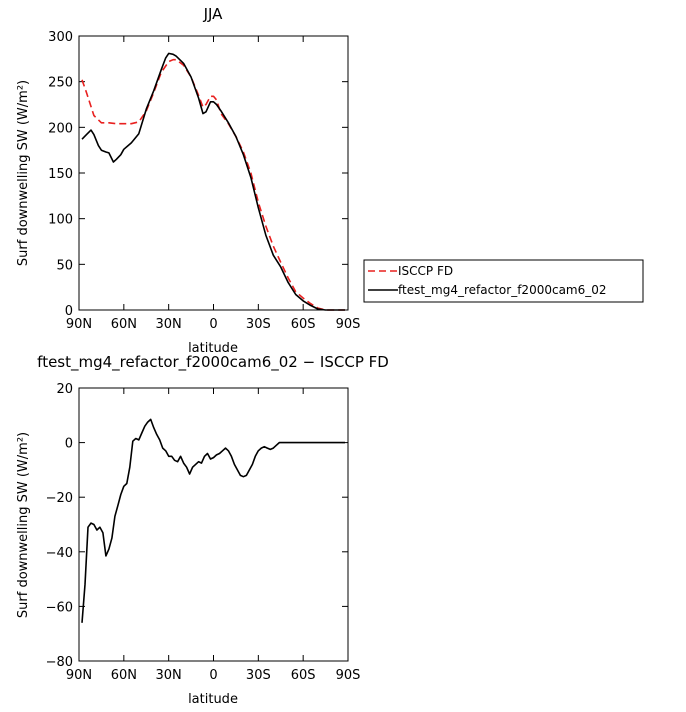 This screenshot has height=712, width=686. What do you see at coordinates (59, 662) in the screenshot?
I see `y-tick-label: −80` at bounding box center [59, 662].